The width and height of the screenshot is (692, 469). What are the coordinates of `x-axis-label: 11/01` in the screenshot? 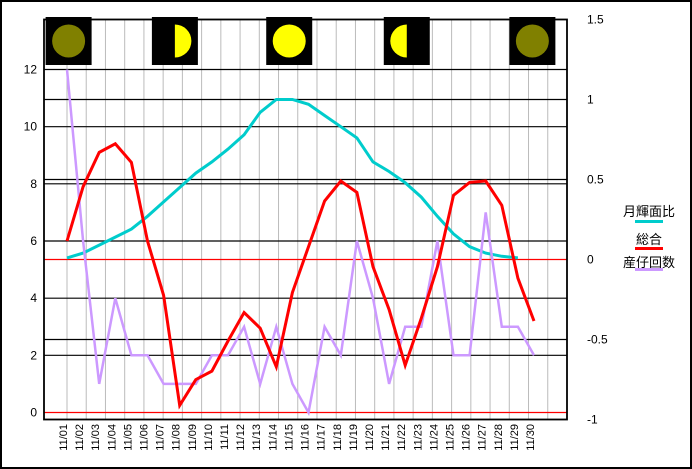 It's located at (64, 437).